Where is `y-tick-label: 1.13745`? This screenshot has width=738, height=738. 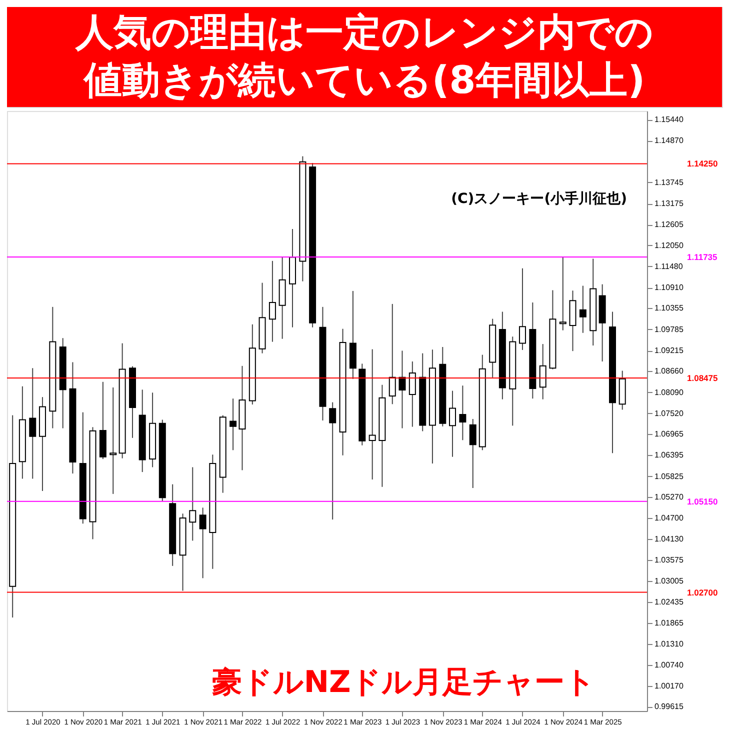
y-tick-label: 1.13745 is located at coordinates (669, 182).